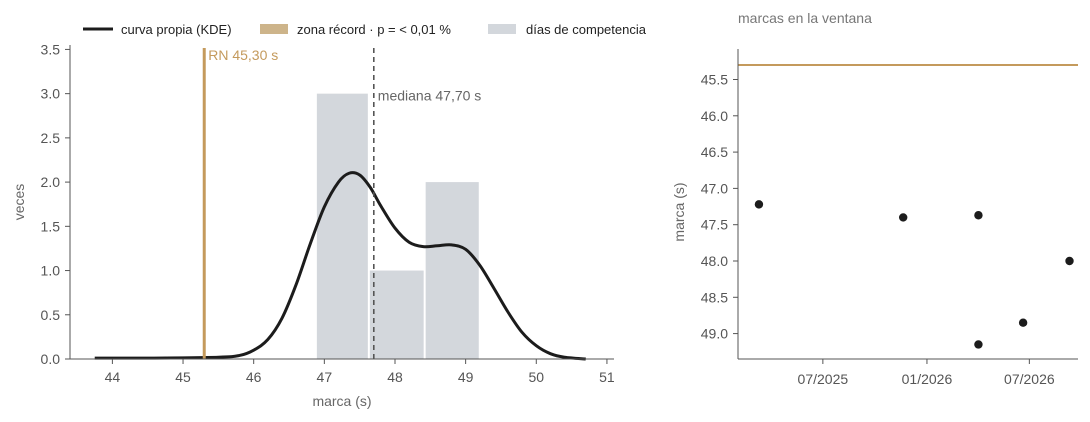 This screenshot has width=1090, height=422. I want to click on legend-record-label: zona récord · p = < 0,01 %, so click(374, 29).